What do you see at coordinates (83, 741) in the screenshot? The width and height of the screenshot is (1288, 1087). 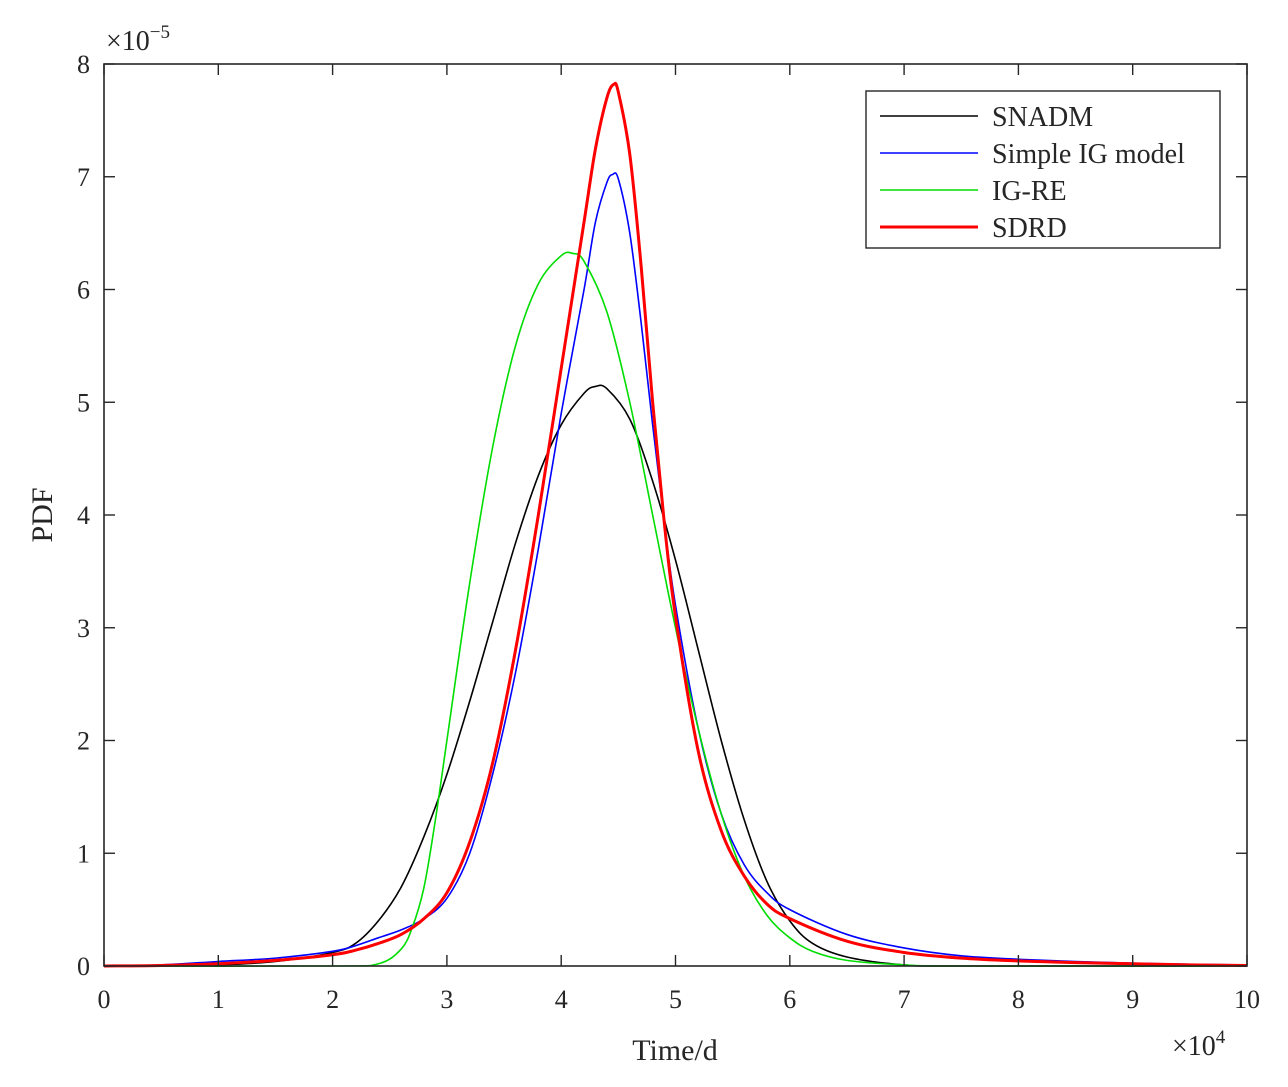 I see `y-tick-label: 2` at bounding box center [83, 741].